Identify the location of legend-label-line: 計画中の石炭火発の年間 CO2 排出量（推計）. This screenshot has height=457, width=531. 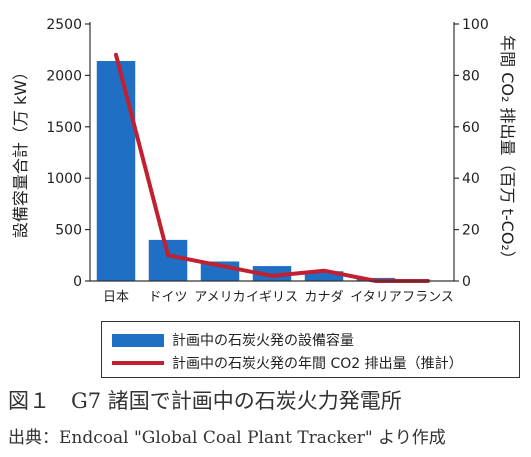
(317, 364).